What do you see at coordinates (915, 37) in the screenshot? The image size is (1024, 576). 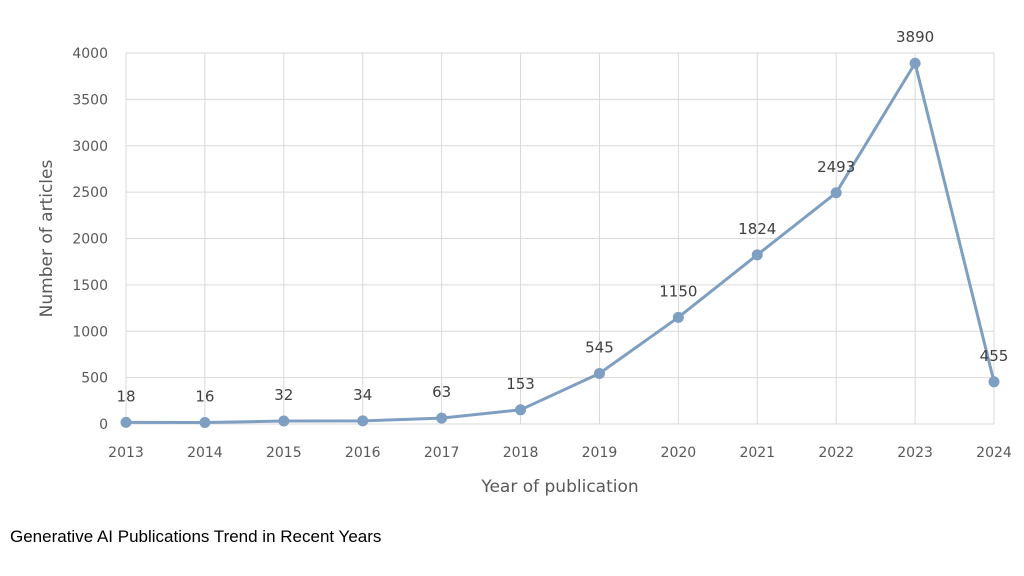 I see `data-label: 3890` at bounding box center [915, 37].